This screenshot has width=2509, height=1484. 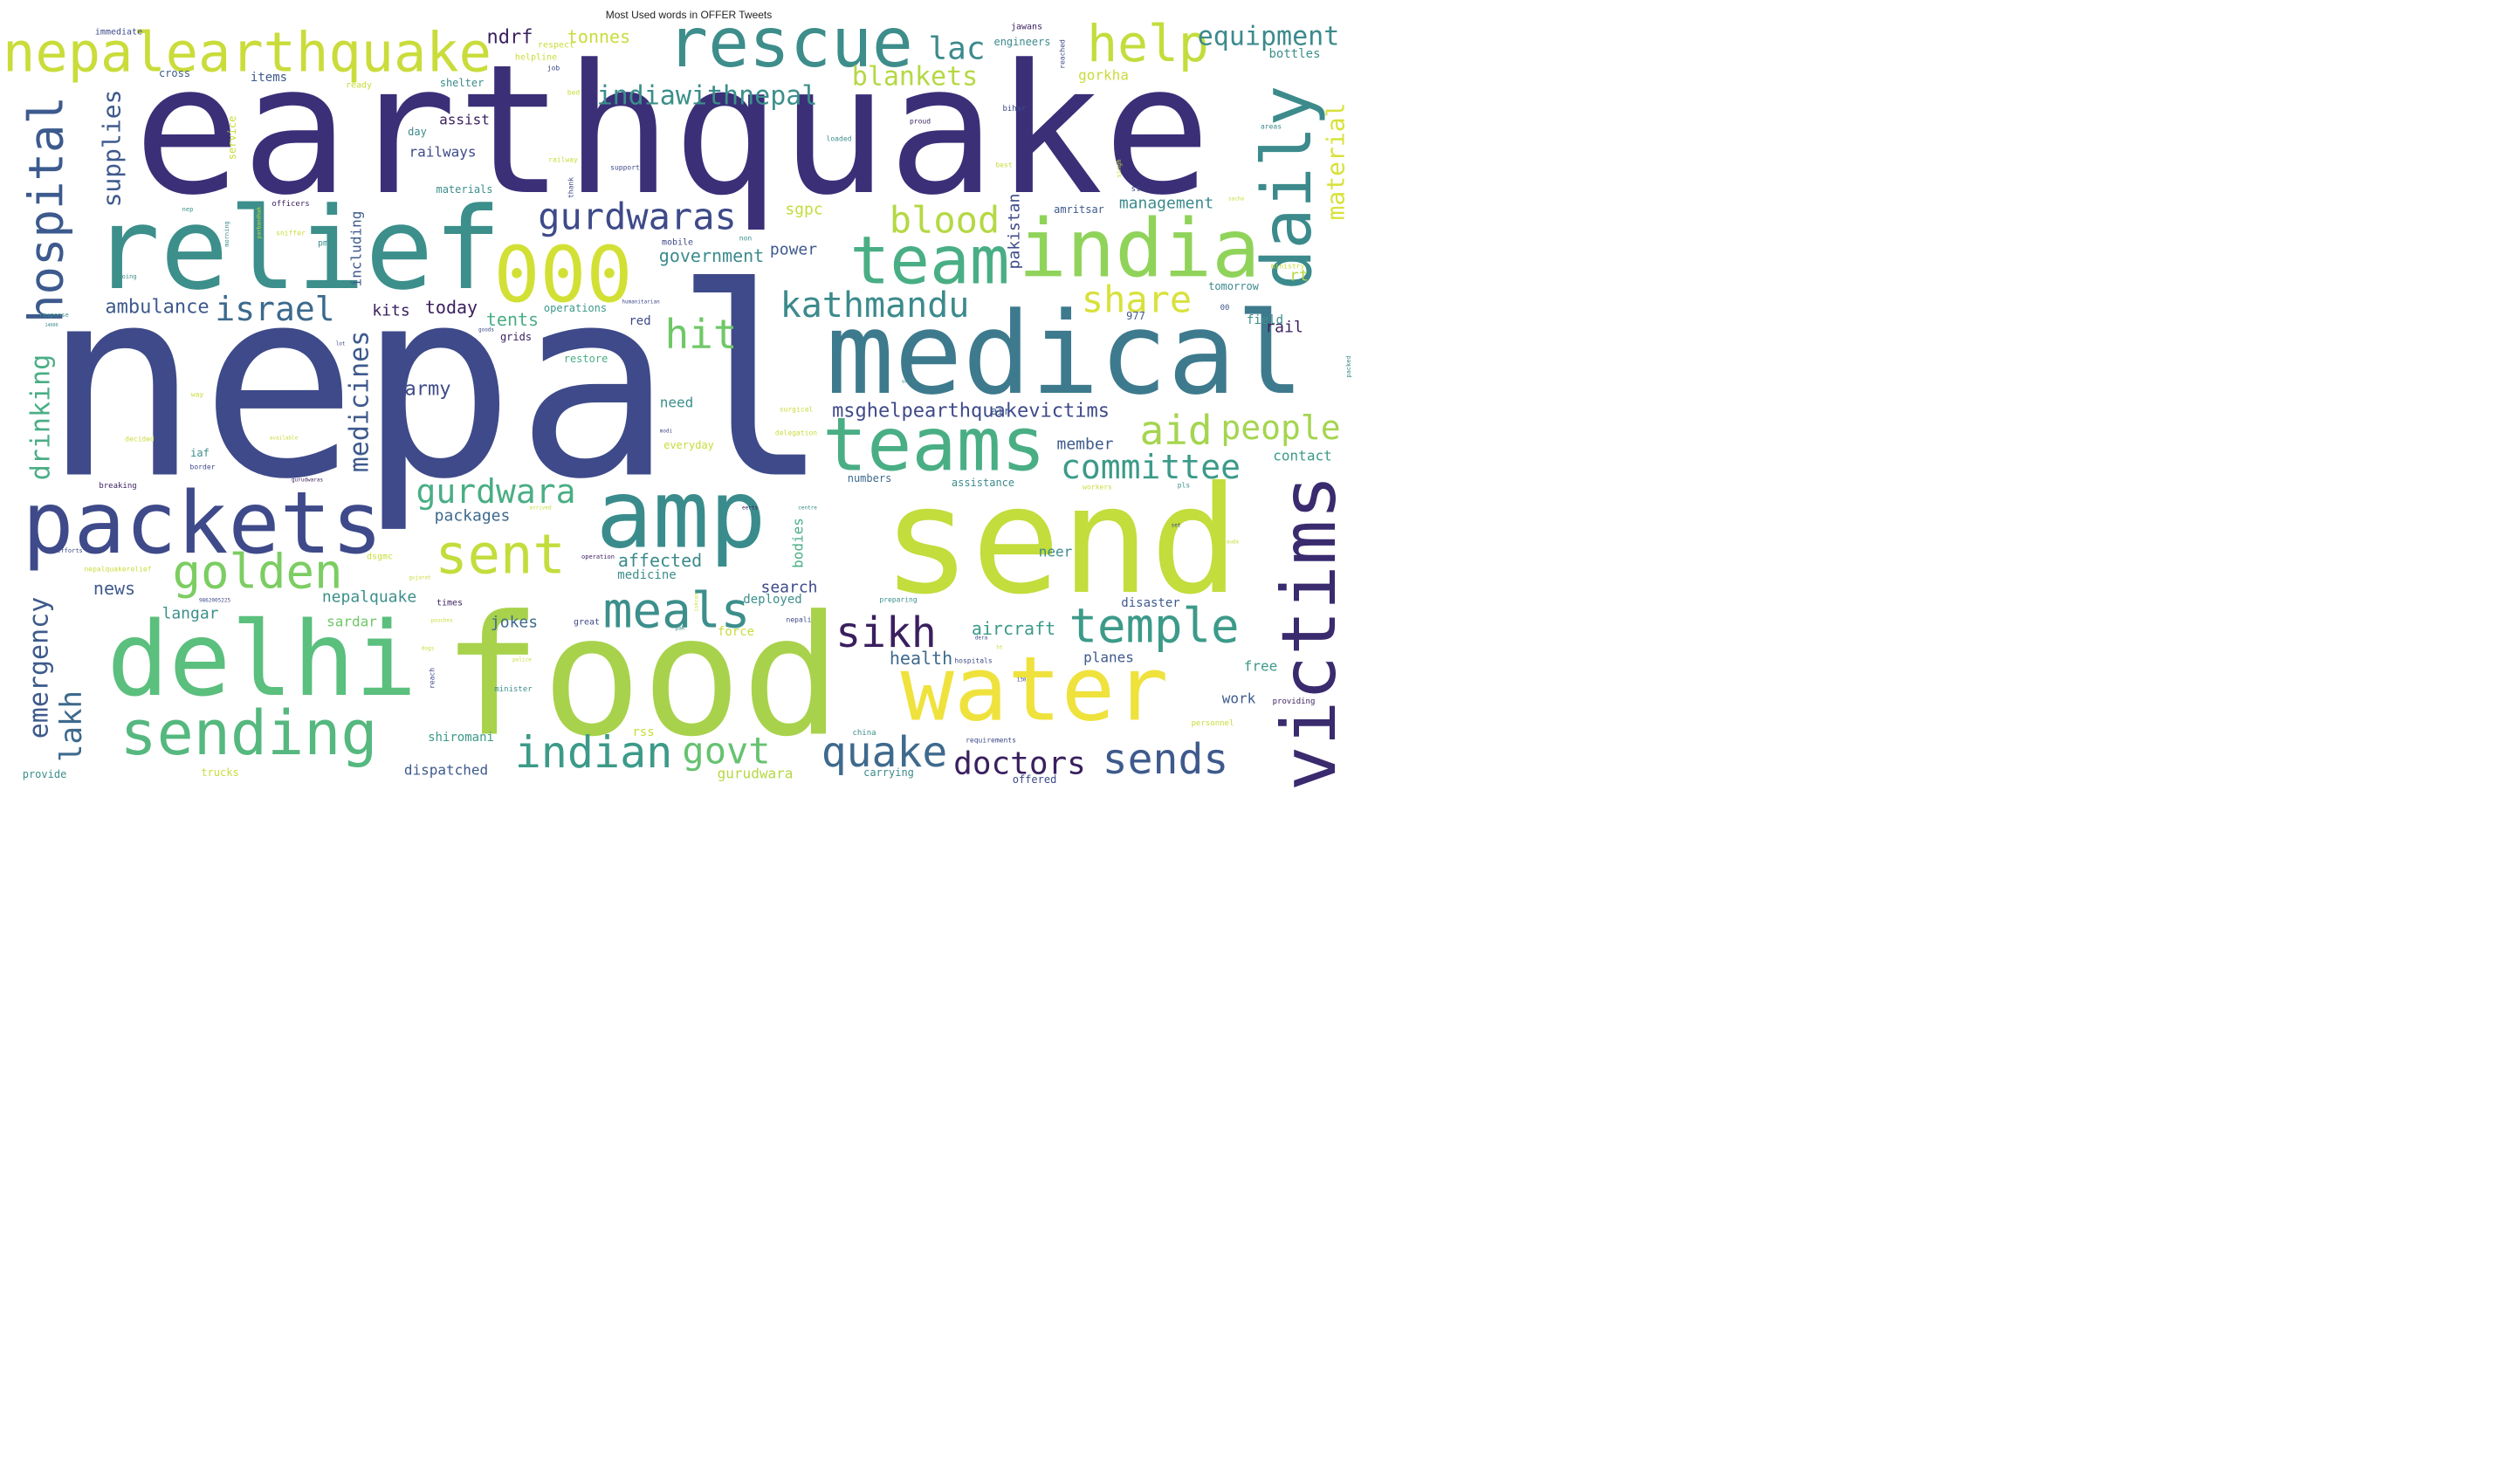 I want to click on cloud-word: border, so click(x=203, y=468).